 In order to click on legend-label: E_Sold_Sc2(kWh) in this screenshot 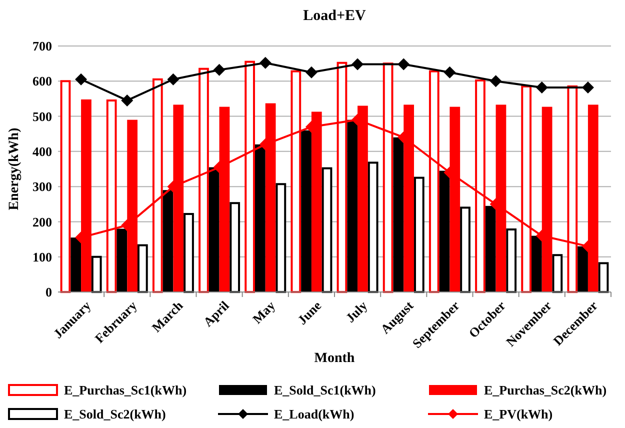, I will do `click(115, 414)`.